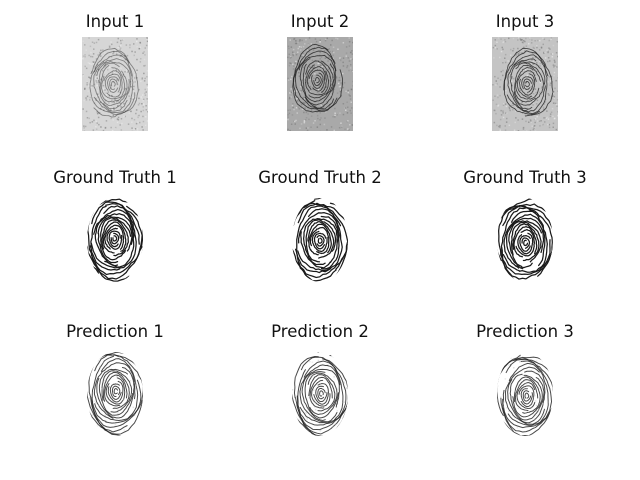  I want to click on panel-title-prediction-1: Prediction 1, so click(115, 331).